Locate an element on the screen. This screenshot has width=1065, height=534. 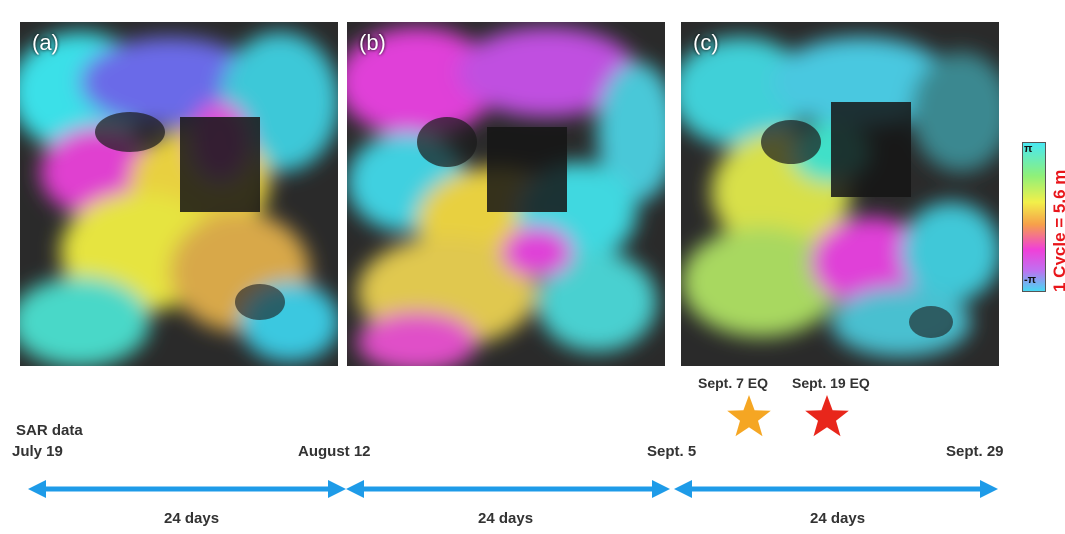
colorbar-top-label: π is located at coordinates (1028, 149).